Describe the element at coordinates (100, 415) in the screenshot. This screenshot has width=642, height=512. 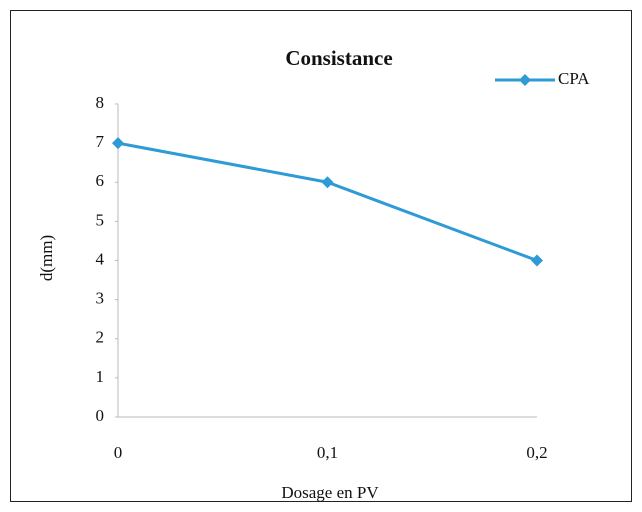
I see `y-tick-label: 0` at that location.